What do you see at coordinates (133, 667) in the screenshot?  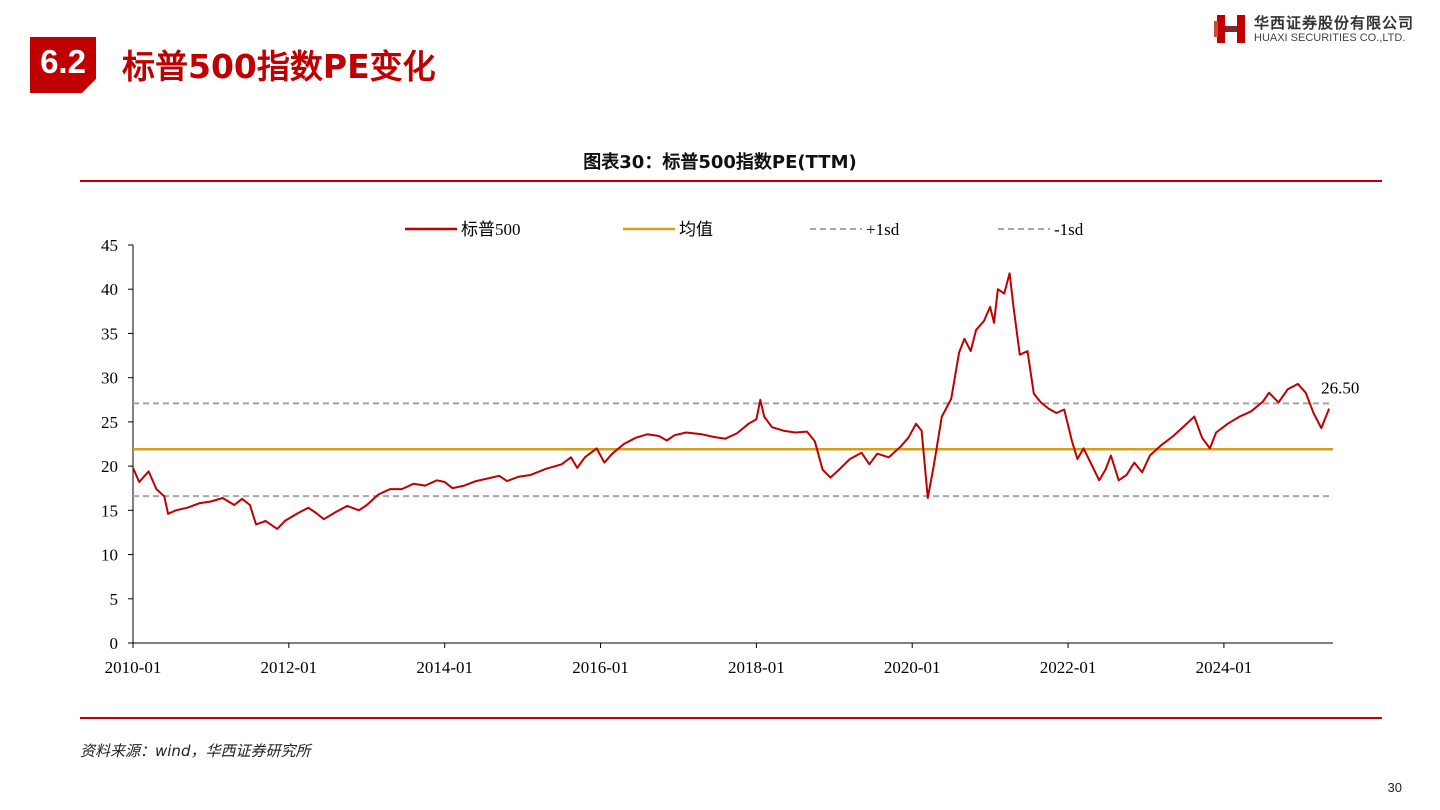 I see `x-tick-label: 2010-01` at bounding box center [133, 667].